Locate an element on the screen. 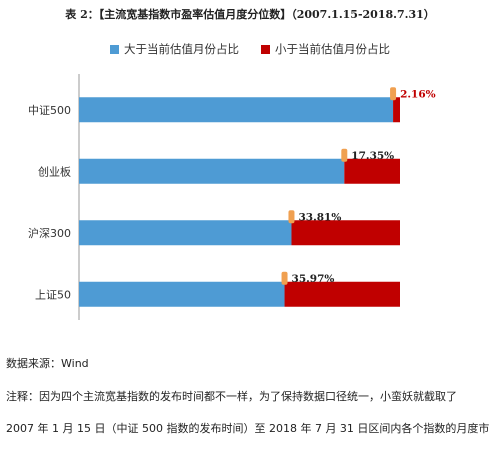 This screenshot has width=500, height=453. legend-swatch-less is located at coordinates (265, 49).